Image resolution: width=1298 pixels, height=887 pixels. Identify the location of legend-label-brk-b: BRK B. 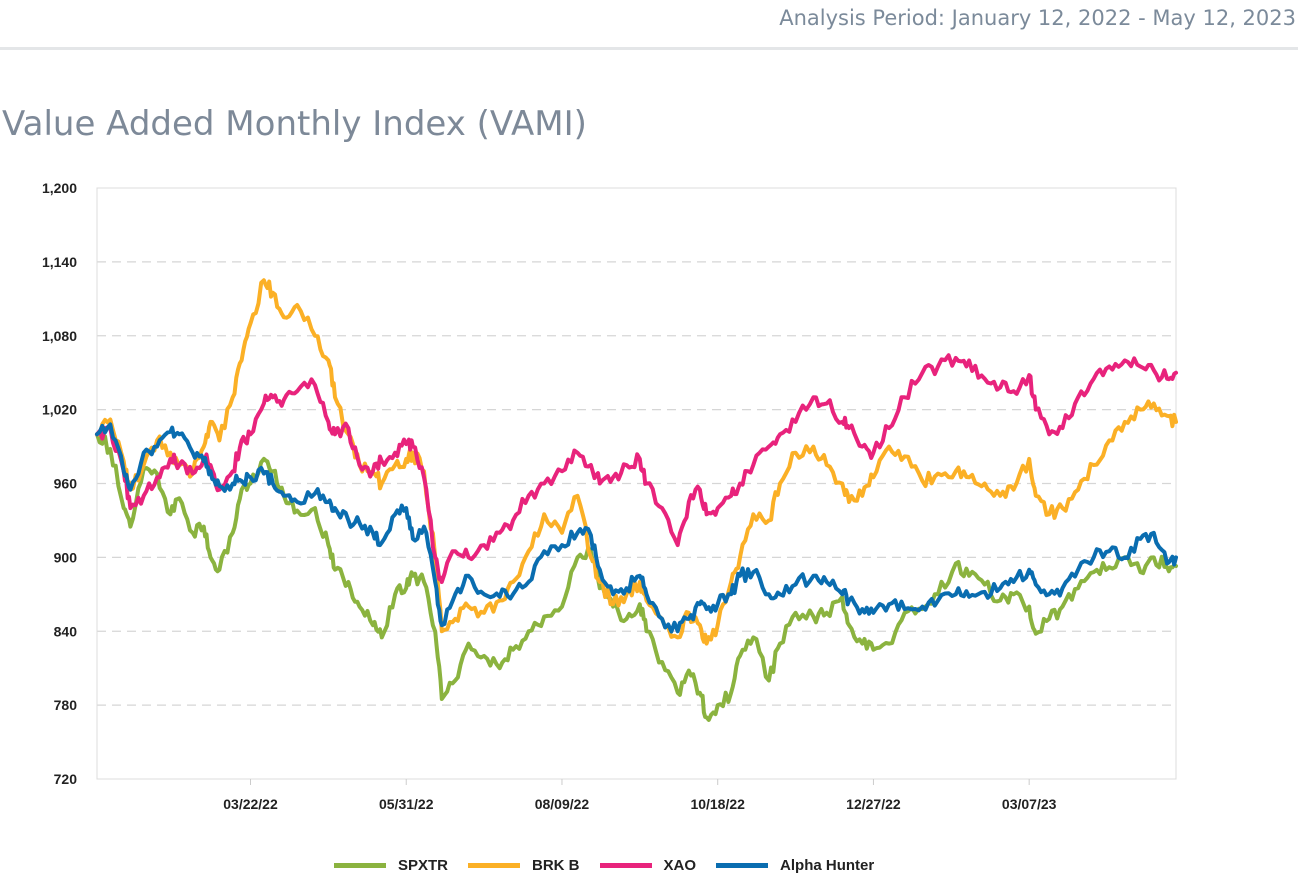
(556, 865).